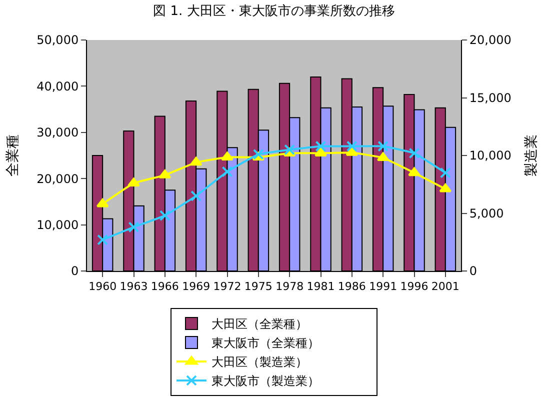 The width and height of the screenshot is (548, 408). What do you see at coordinates (57, 86) in the screenshot?
I see `y-tick-label: 40,000` at bounding box center [57, 86].